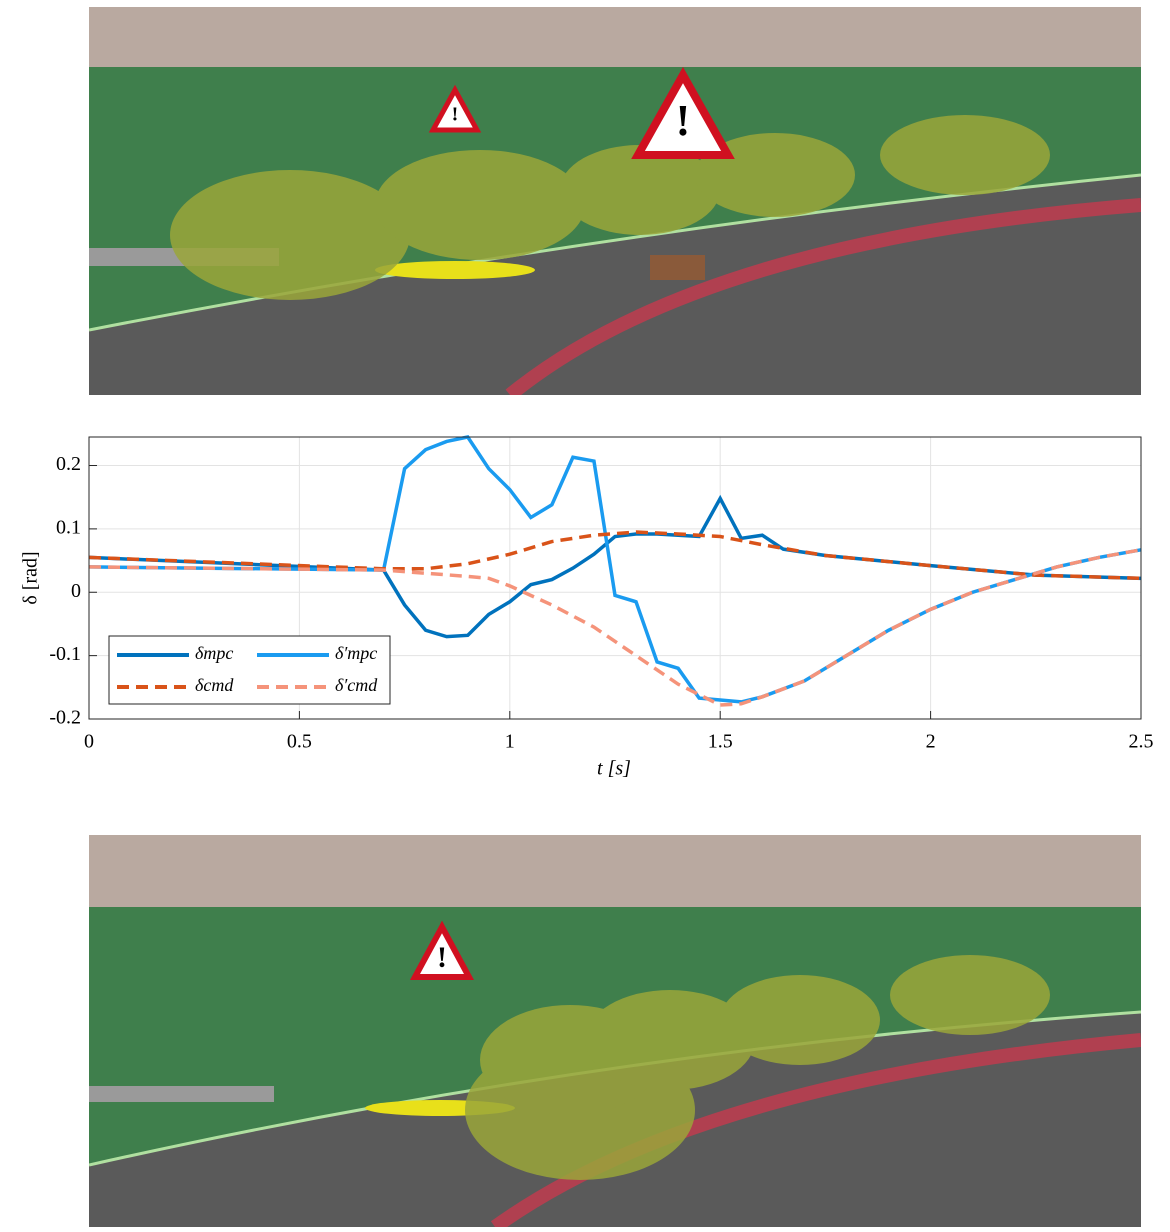 The width and height of the screenshot is (1170, 1232). What do you see at coordinates (89, 742) in the screenshot?
I see `x-tick-label: 0` at bounding box center [89, 742].